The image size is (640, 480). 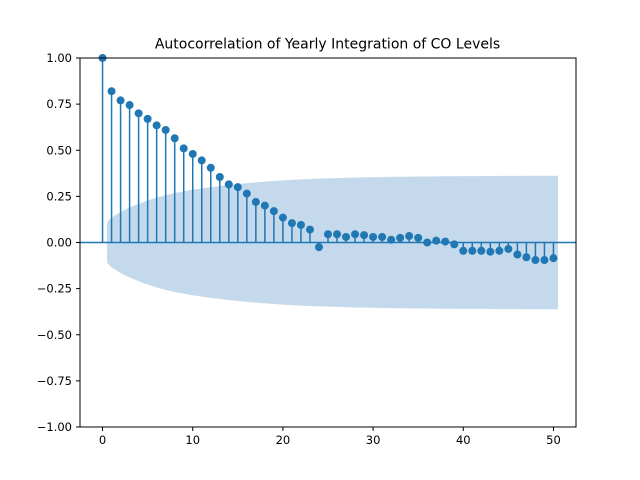 I want to click on y-tick-label-5: 0.25, so click(x=59, y=196).